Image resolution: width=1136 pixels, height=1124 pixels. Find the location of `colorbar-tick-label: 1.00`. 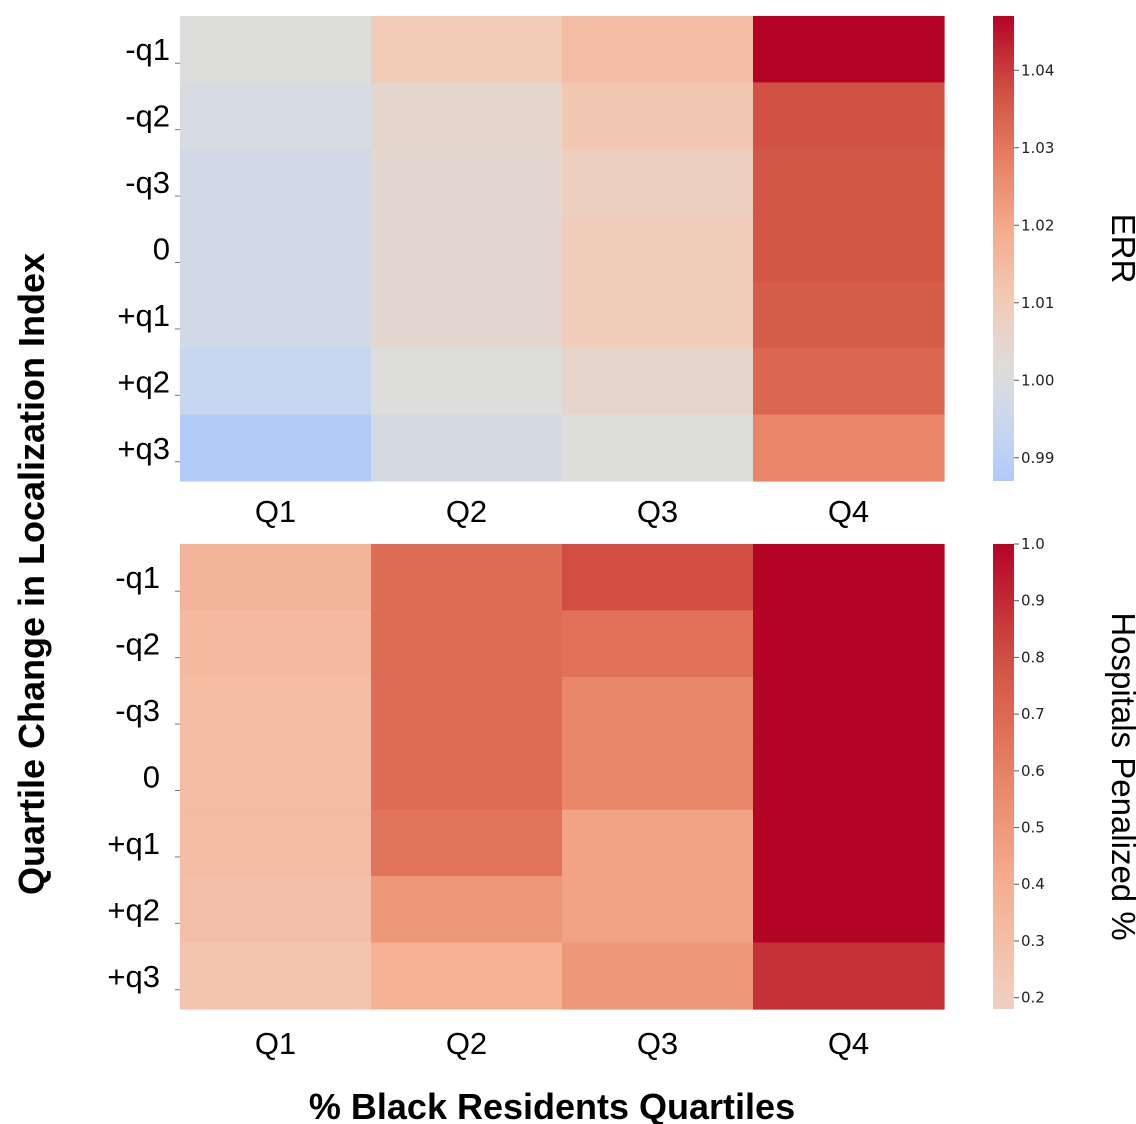

colorbar-tick-label: 1.00 is located at coordinates (1037, 380).